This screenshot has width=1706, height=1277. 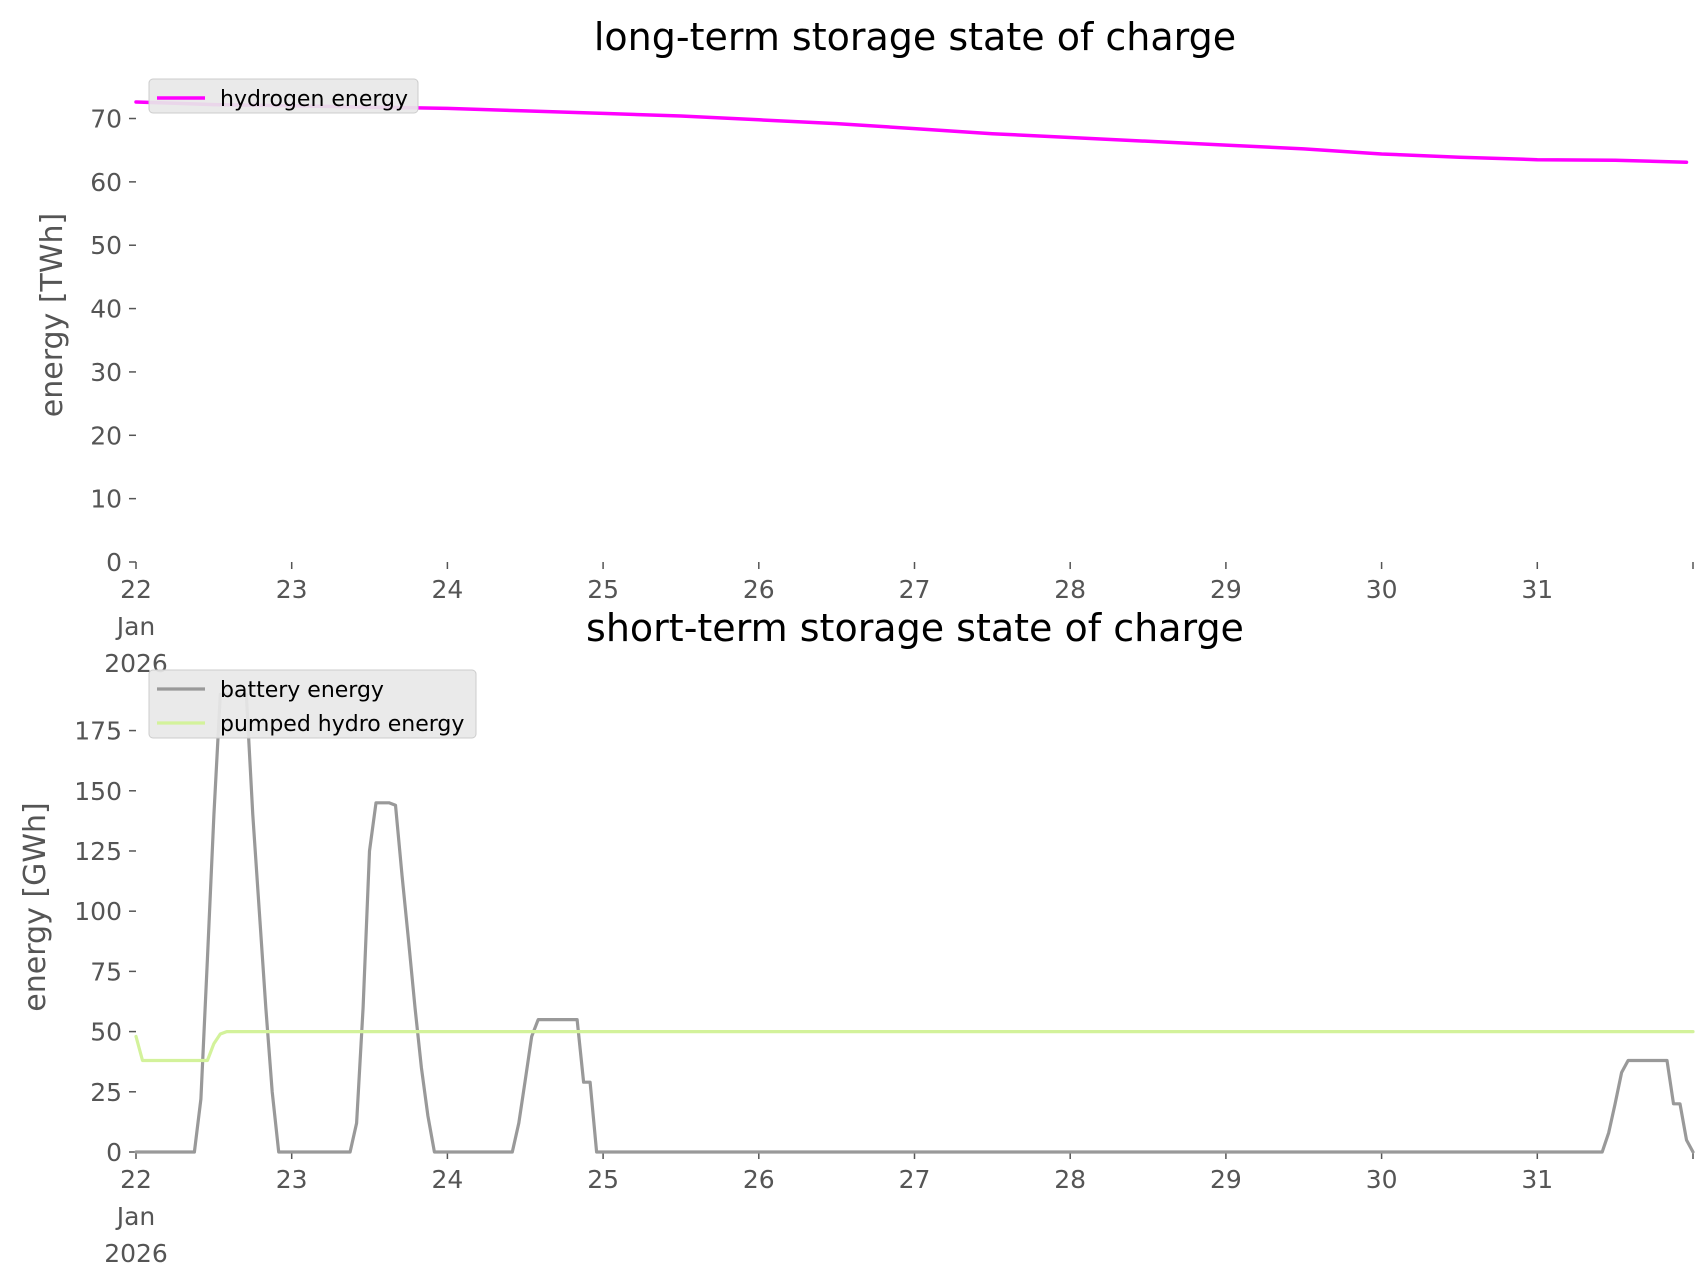 I want to click on y-axis-label: energy [TWh], so click(x=52, y=315).